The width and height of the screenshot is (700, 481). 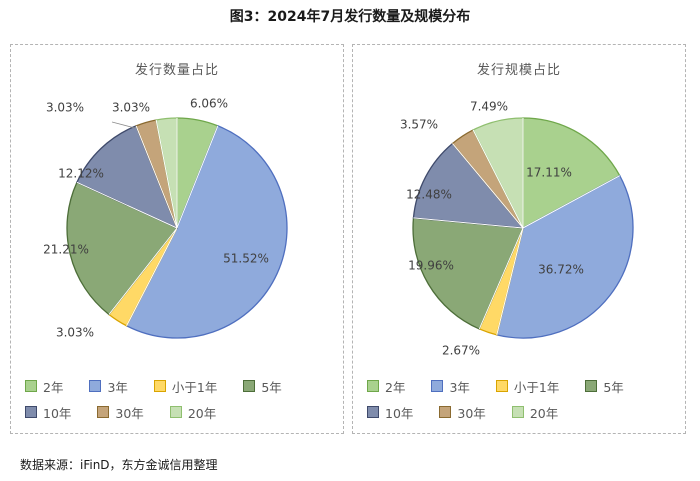 I want to click on data-label-2年: 17.11%, so click(x=549, y=173).